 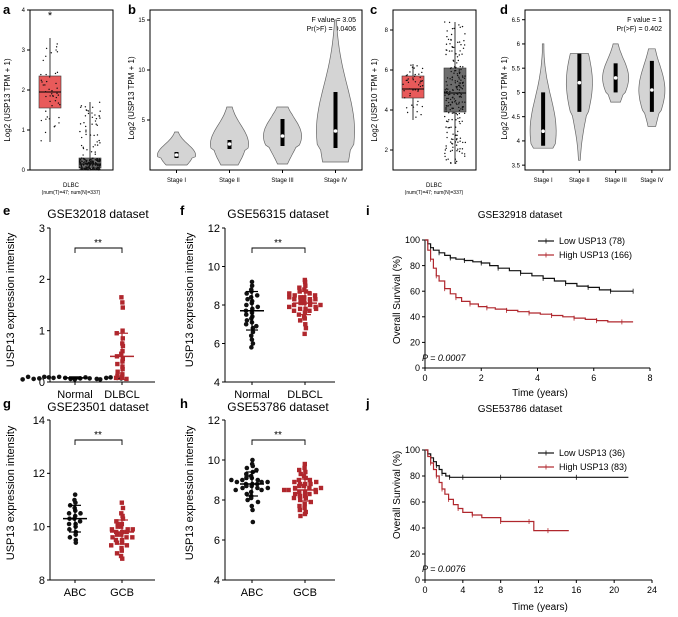 What do you see at coordinates (176, 148) in the screenshot?
I see `b-violin` at bounding box center [176, 148].